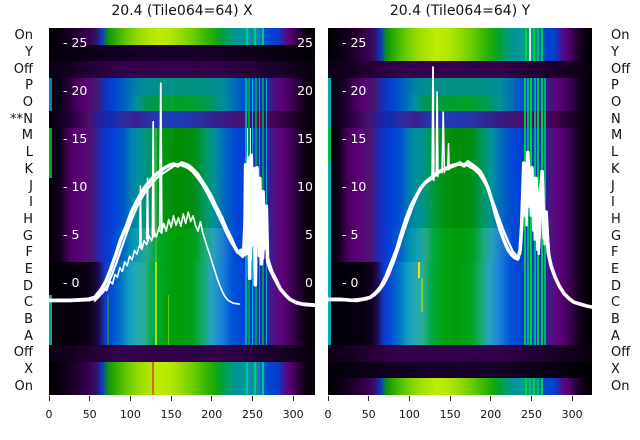 The width and height of the screenshot is (640, 440). What do you see at coordinates (31, 186) in the screenshot?
I see `row-label-left-j-9: J` at bounding box center [31, 186].